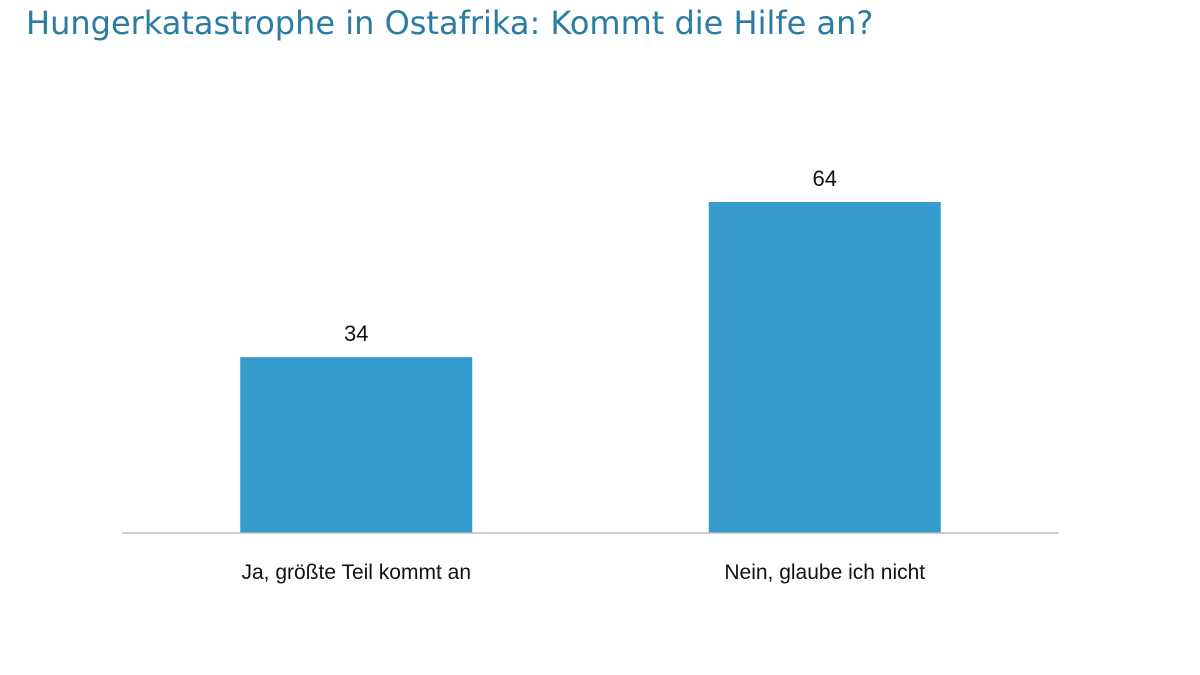  Describe the element at coordinates (356, 333) in the screenshot. I see `data-label-1: 34` at that location.